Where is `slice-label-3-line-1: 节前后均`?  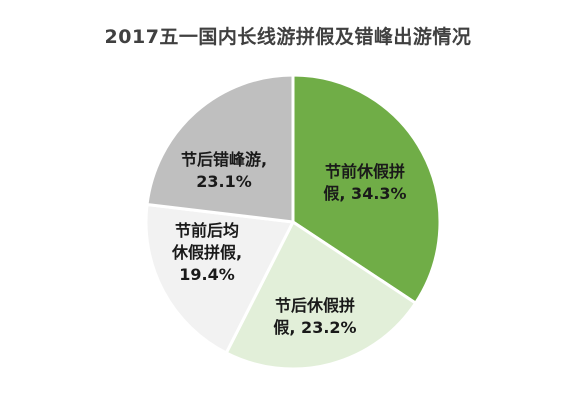 slice-label-3-line-1: 节前后均 is located at coordinates (207, 230).